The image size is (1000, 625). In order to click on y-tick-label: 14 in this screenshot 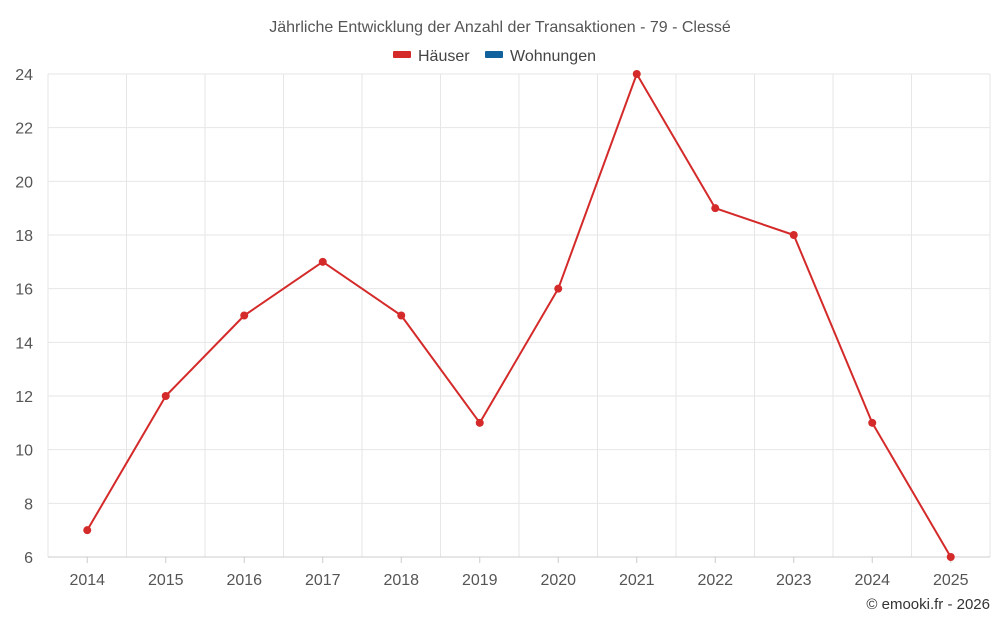, I will do `click(24, 343)`.